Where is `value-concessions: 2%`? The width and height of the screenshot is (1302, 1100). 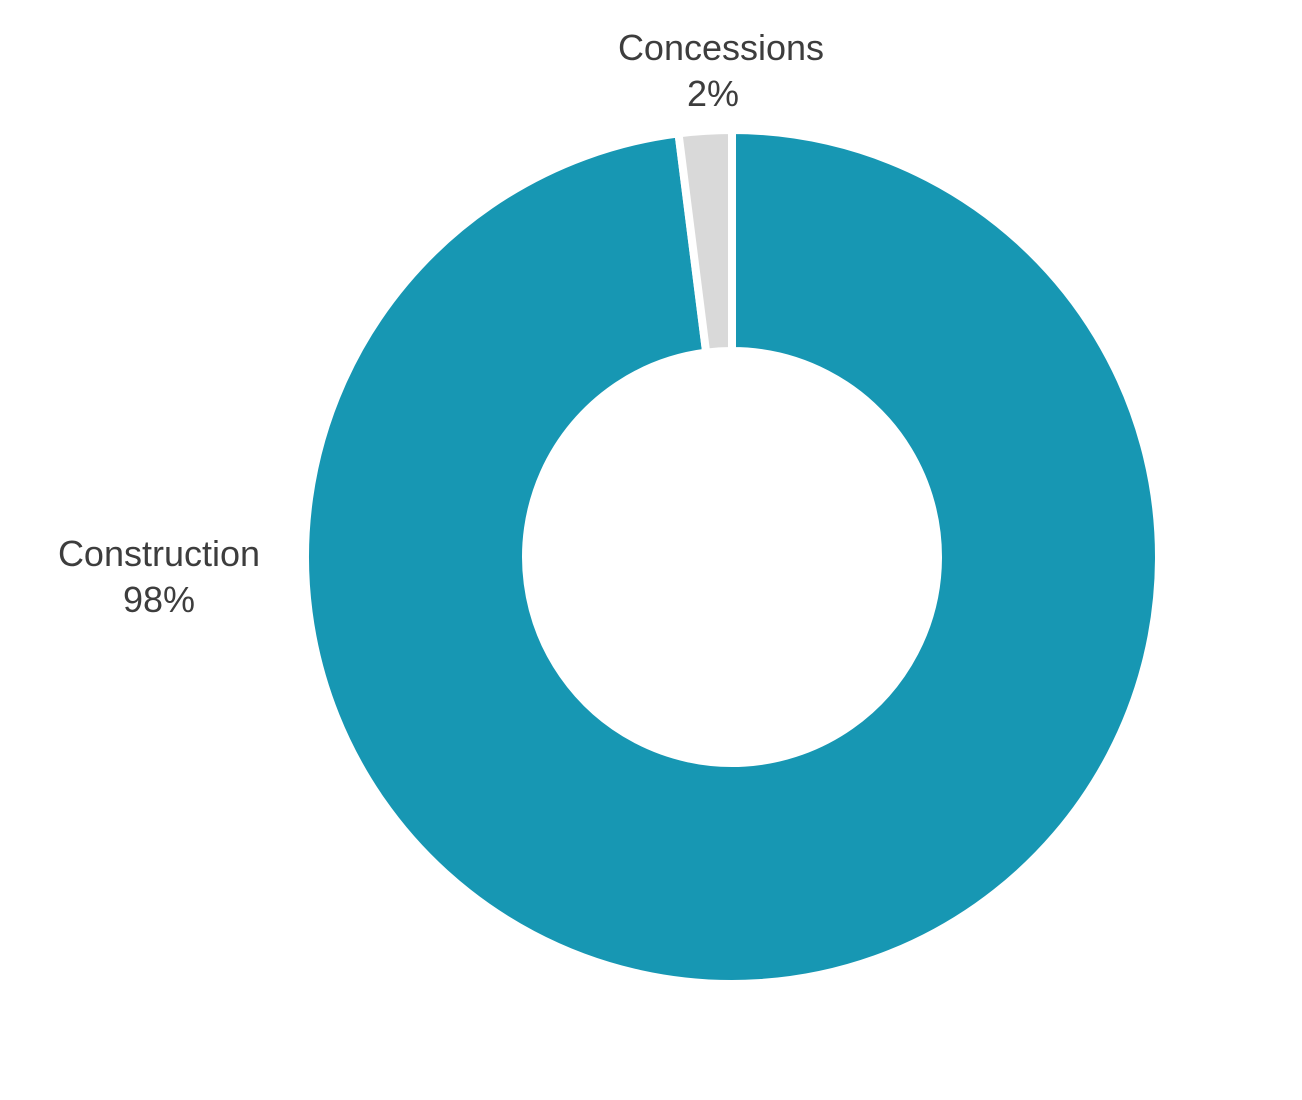
value-concessions: 2% is located at coordinates (713, 93).